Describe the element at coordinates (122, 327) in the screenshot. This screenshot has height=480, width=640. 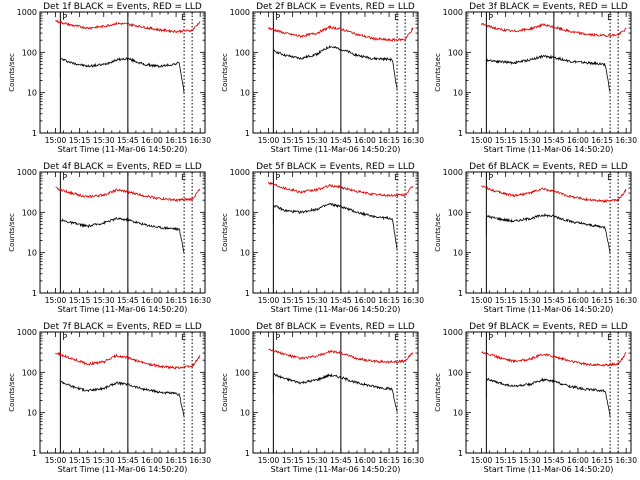
I see `chart-title: Det 7f BLACK = Events, RED = LLD` at that location.